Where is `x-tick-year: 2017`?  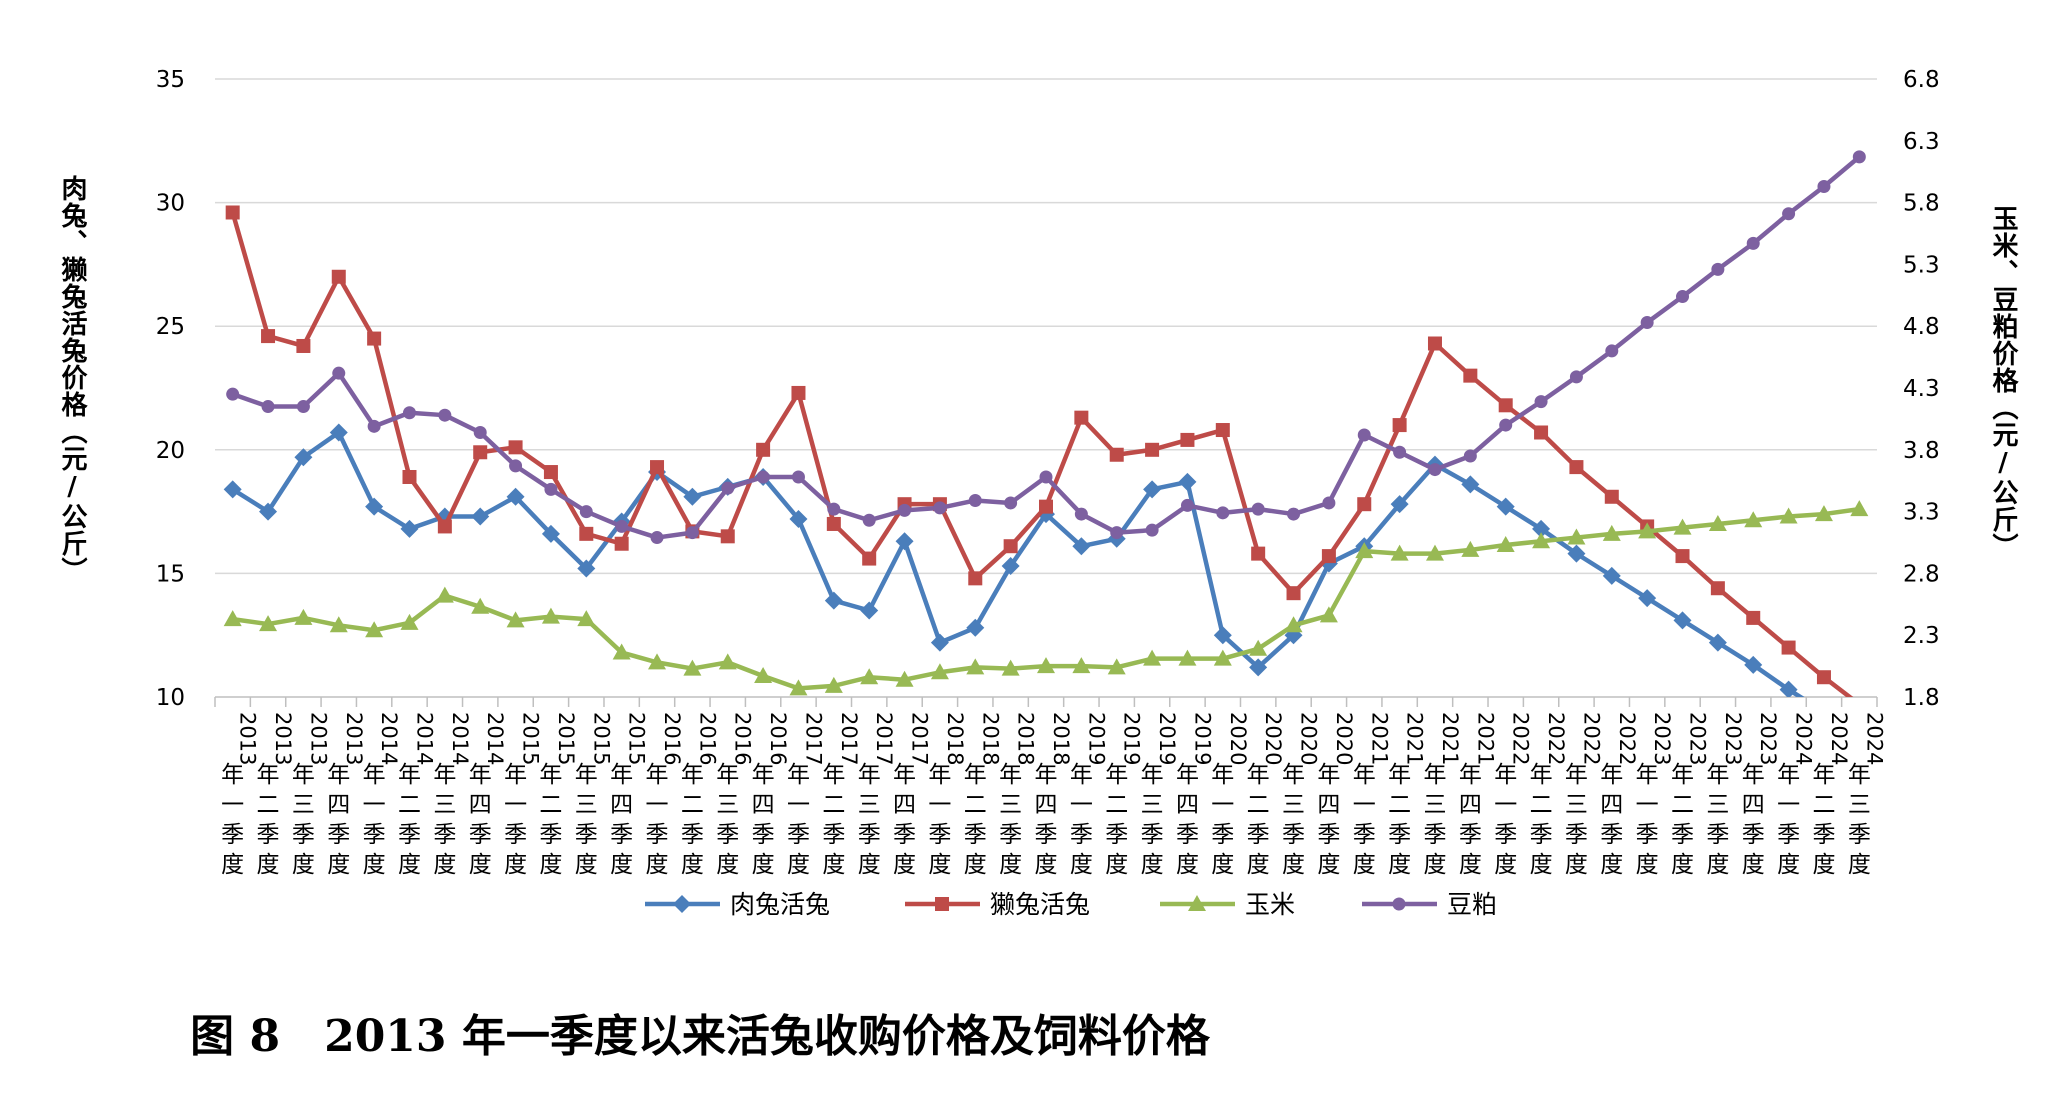
x-tick-year: 2017 is located at coordinates (813, 738).